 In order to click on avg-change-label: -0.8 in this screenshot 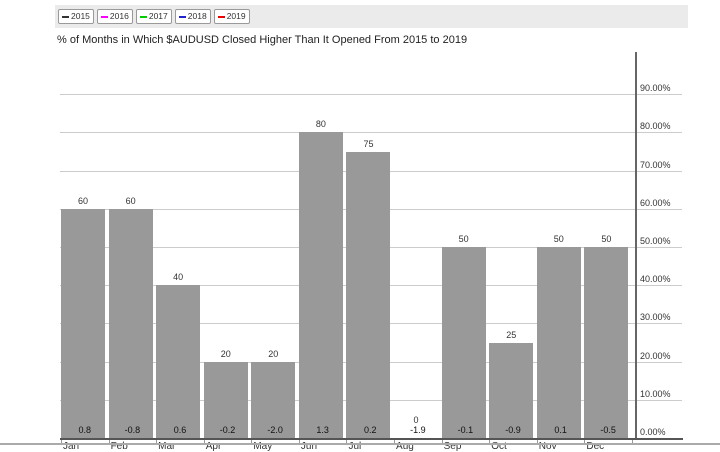, I will do `click(132, 430)`.